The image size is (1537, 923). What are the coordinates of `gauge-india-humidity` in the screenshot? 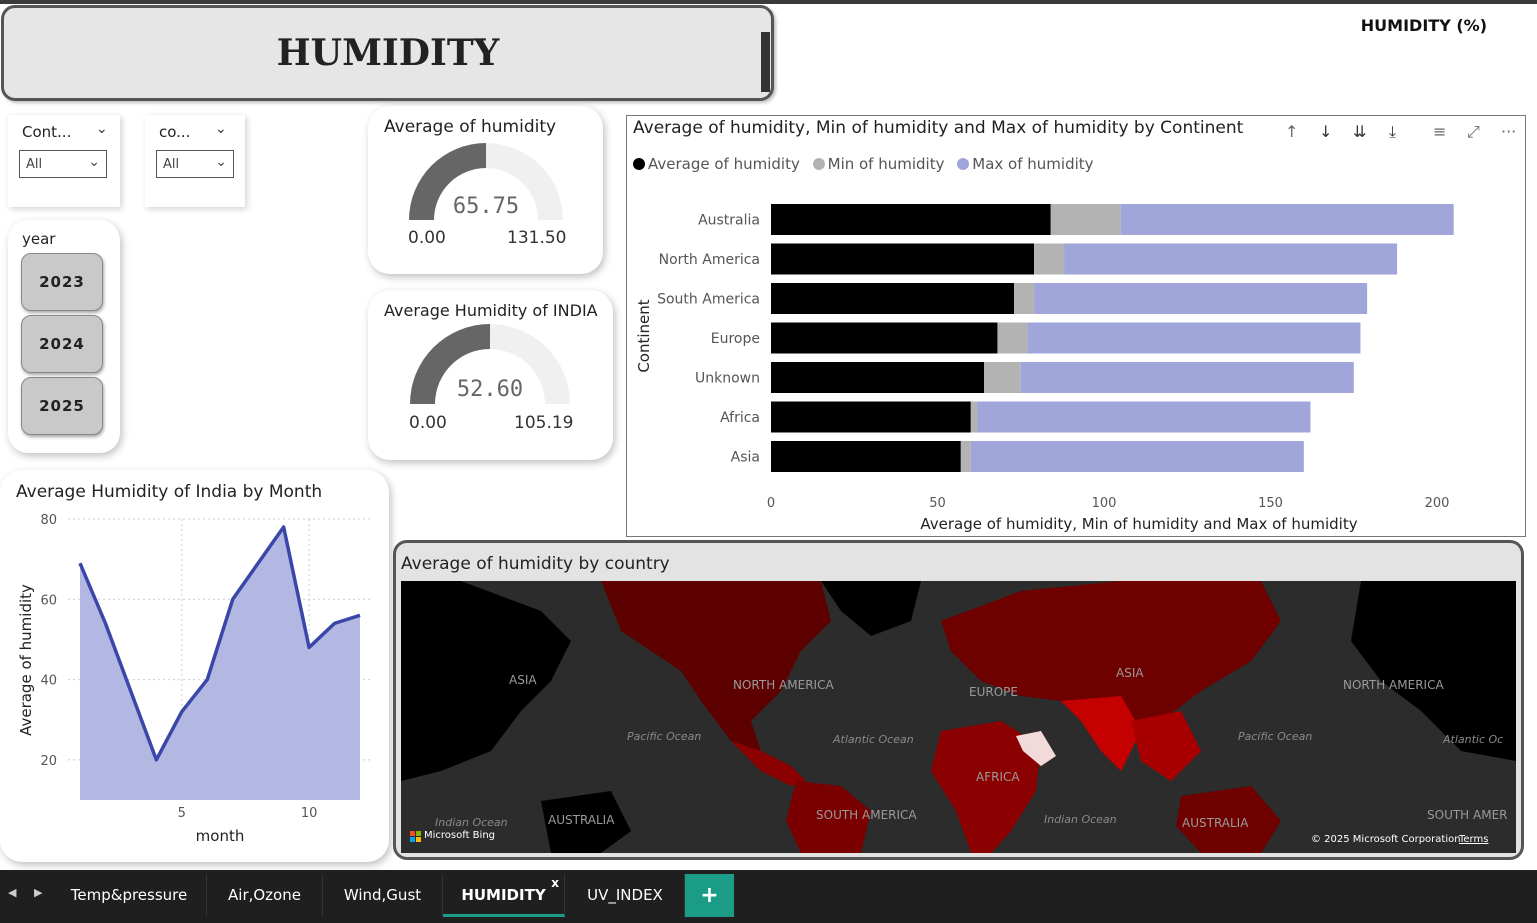 It's located at (490, 364).